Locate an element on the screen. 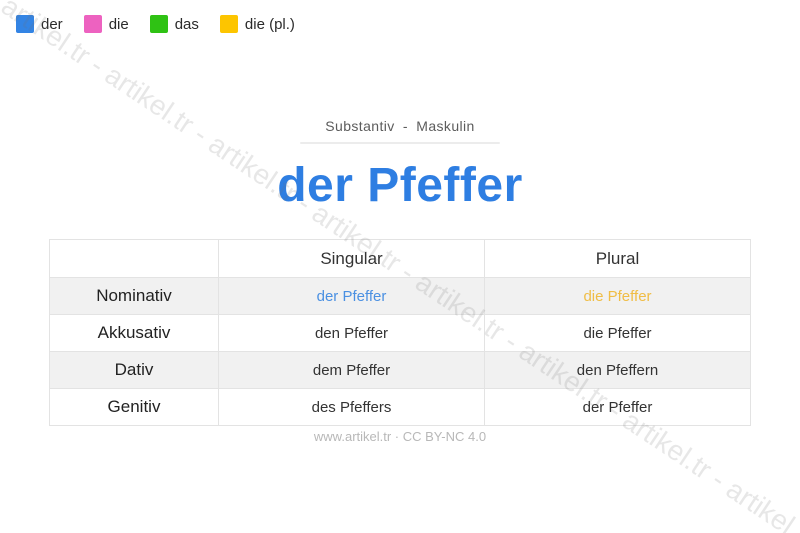 This screenshot has width=800, height=533. legend-item-das: das is located at coordinates (174, 24).